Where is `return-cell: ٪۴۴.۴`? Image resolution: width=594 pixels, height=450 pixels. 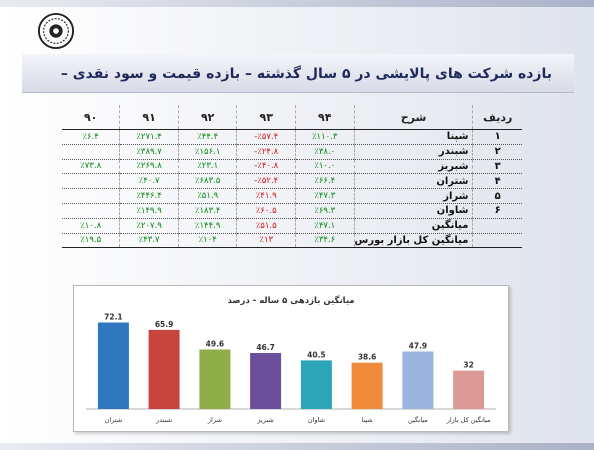 return-cell: ٪۴۴.۴ is located at coordinates (208, 137).